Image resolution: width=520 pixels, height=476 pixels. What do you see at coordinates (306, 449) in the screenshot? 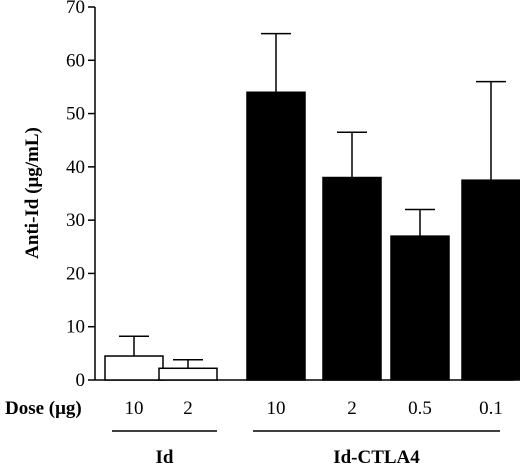
I see `group-brackets: Id Id-CTLA4` at bounding box center [306, 449].